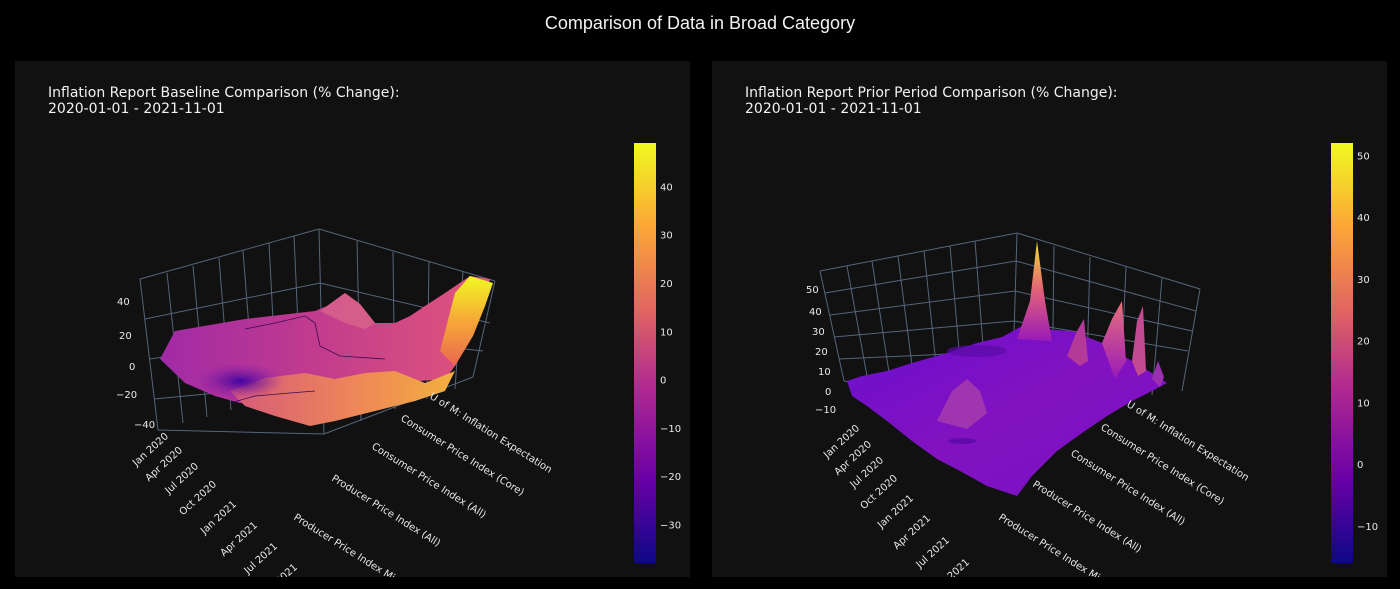 Image resolution: width=1400 pixels, height=589 pixels. Describe the element at coordinates (824, 372) in the screenshot. I see `z-tick: 10` at that location.